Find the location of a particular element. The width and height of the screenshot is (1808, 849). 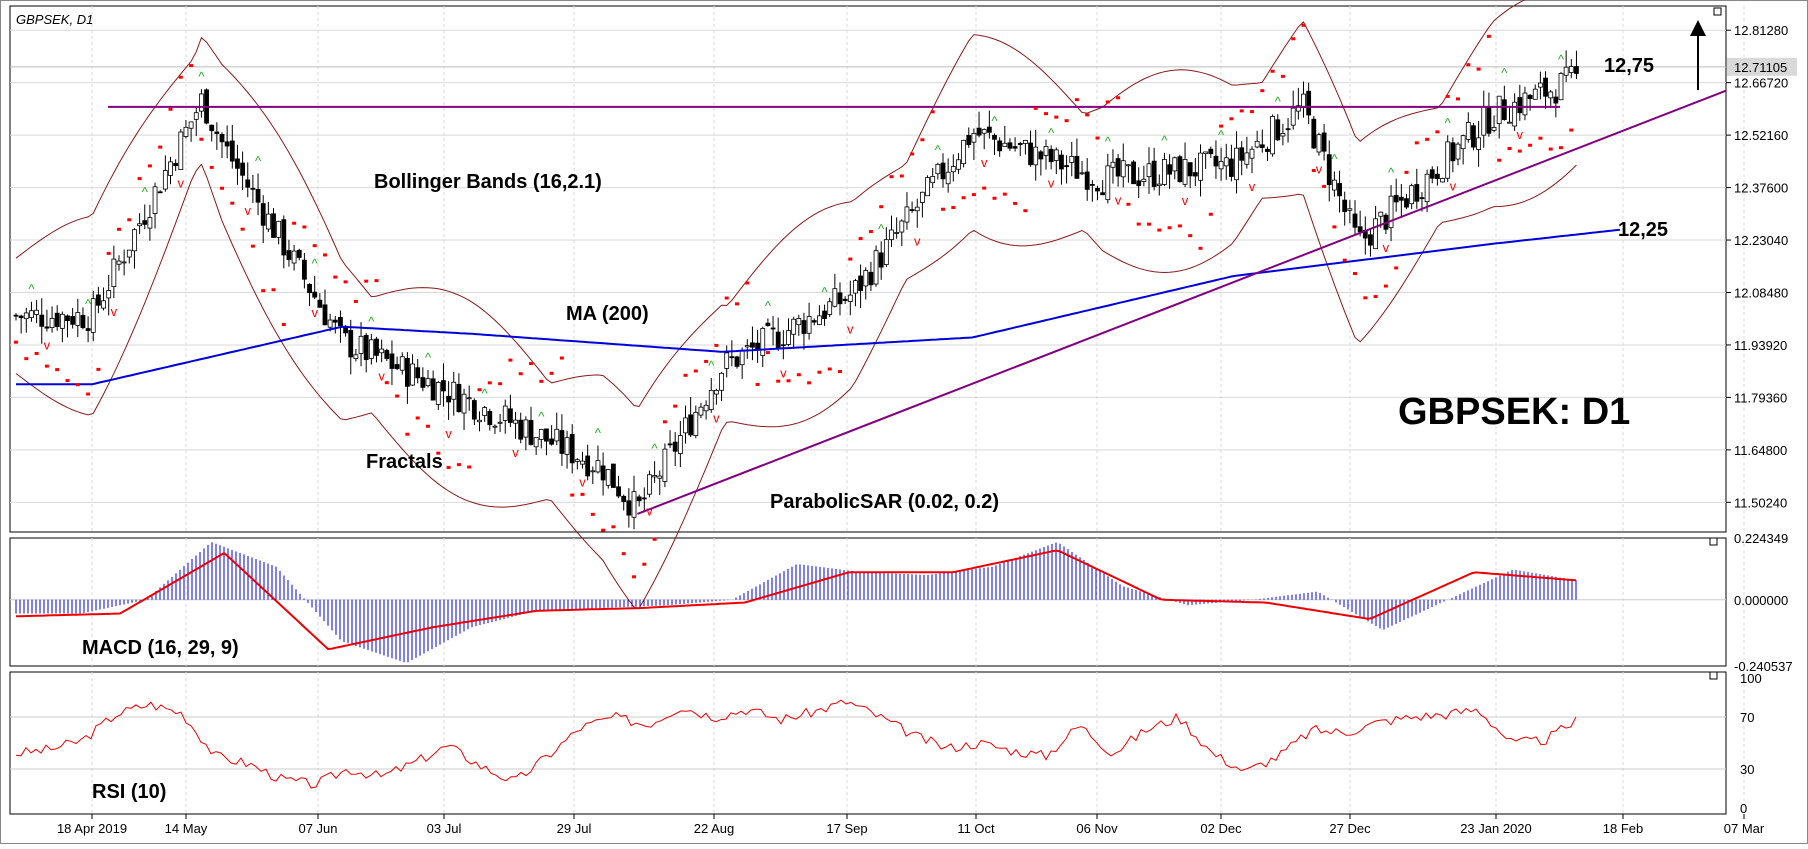

time-tick-label: 03 Jul is located at coordinates (444, 828).